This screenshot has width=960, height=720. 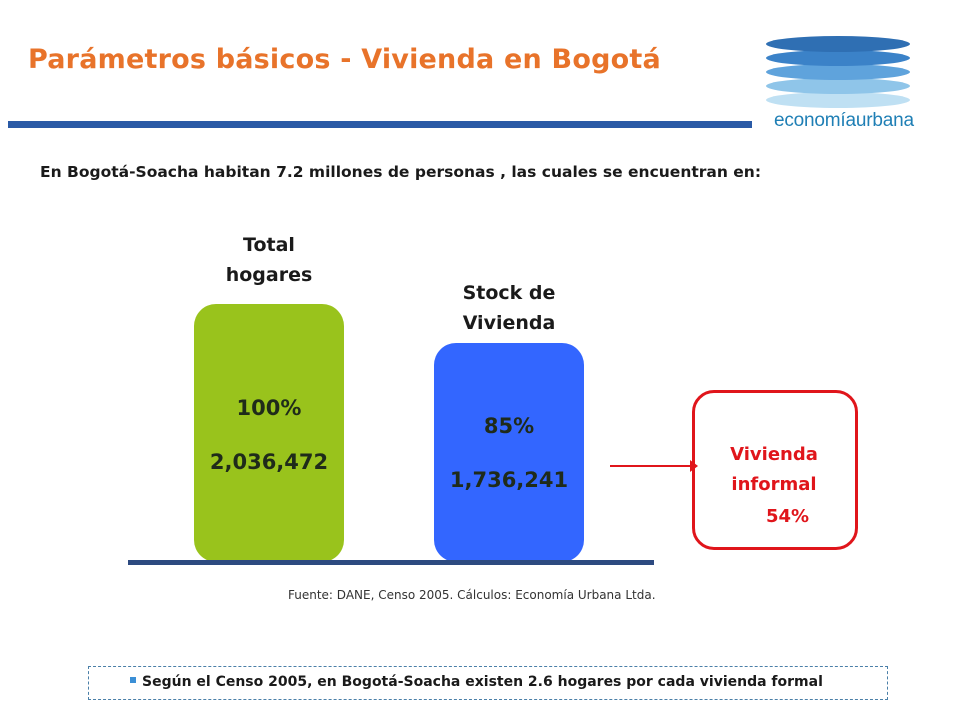 I want to click on logo-wordmark: economíaurbana, so click(x=844, y=121).